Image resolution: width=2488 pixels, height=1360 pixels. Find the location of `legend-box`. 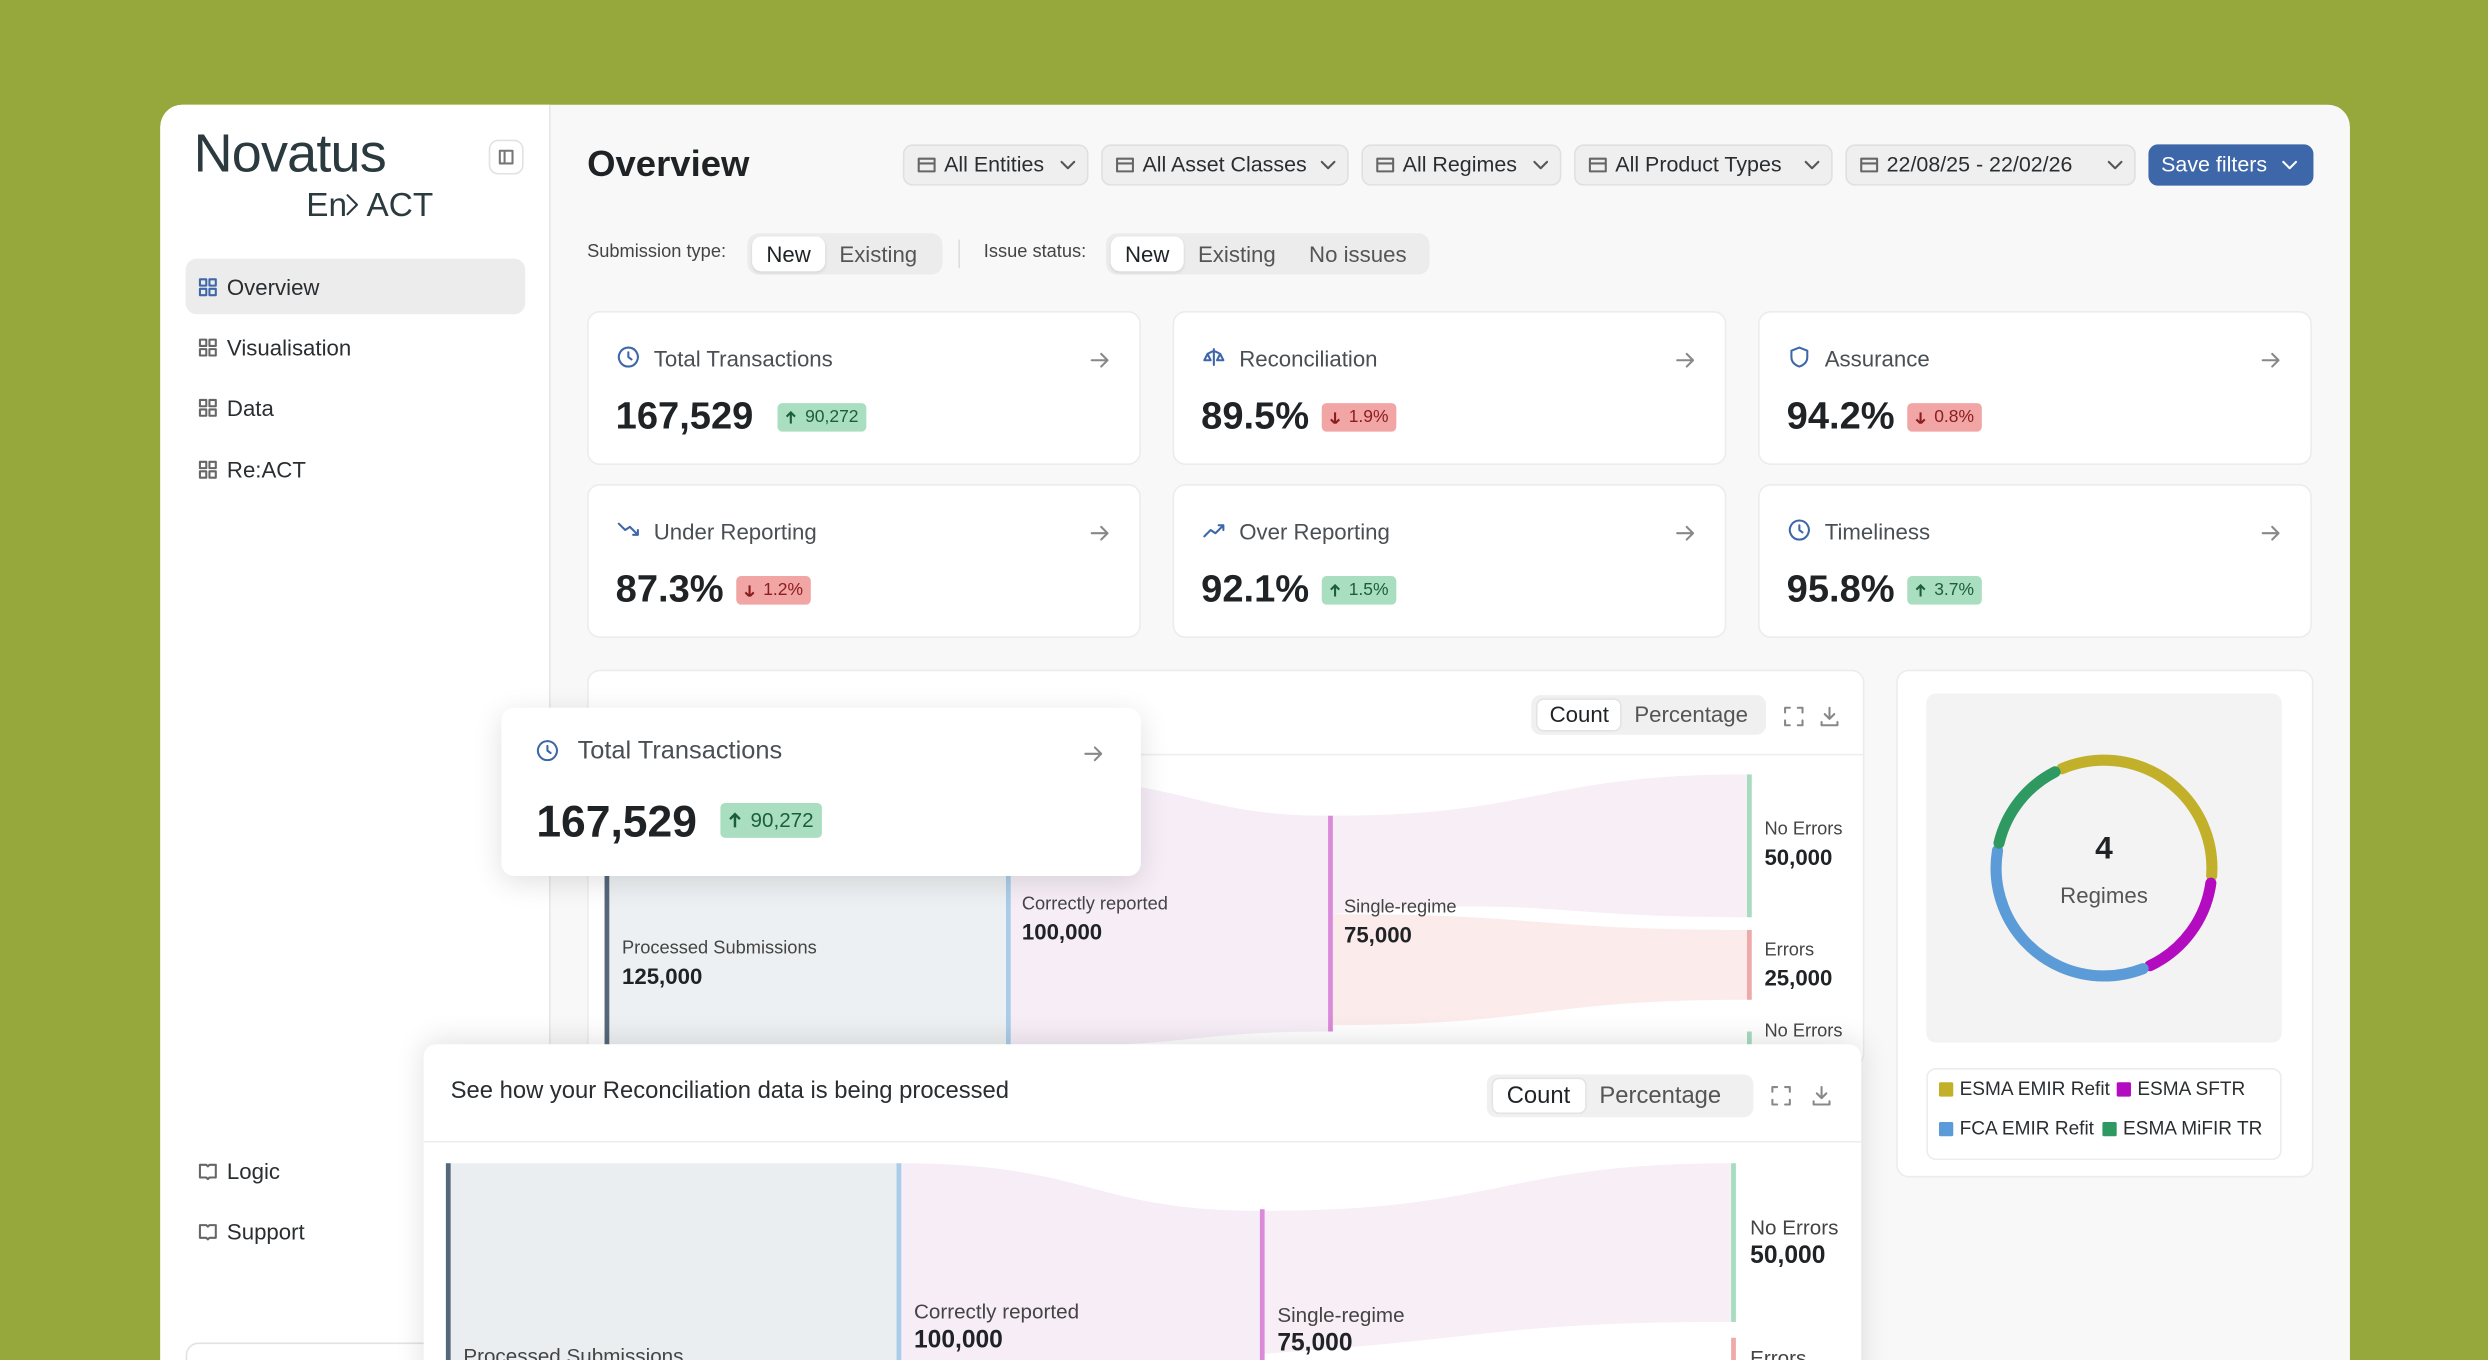

legend-box is located at coordinates (2104, 1114).